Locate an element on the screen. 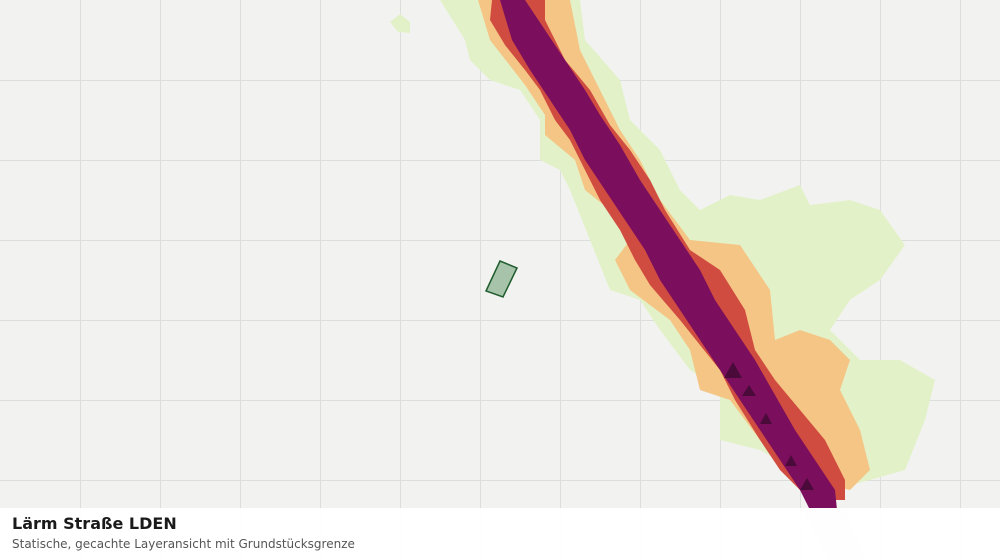  noise-peaks is located at coordinates (769, 426).